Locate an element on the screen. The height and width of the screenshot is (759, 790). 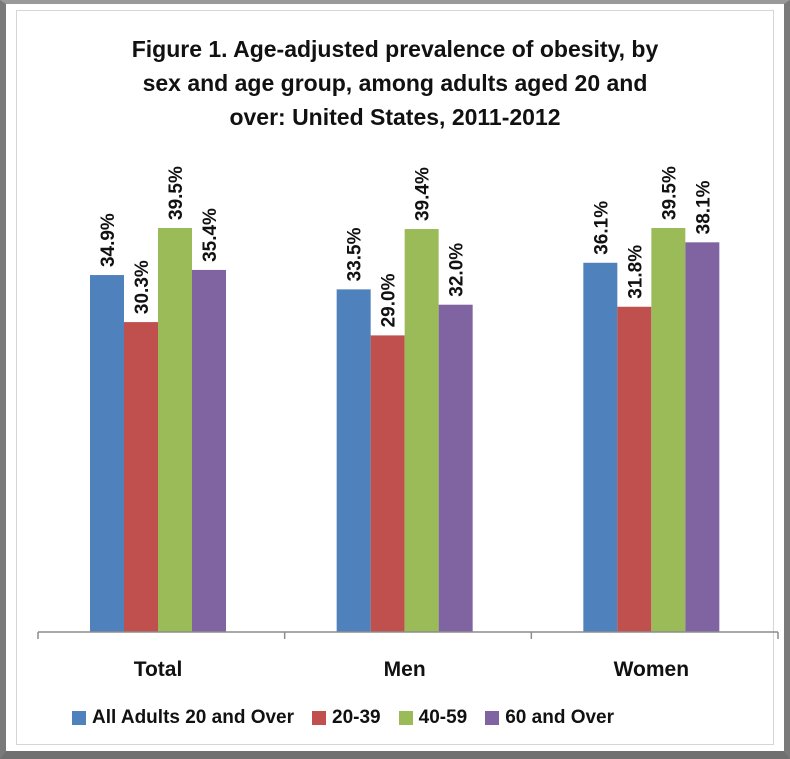
data-label-total-40-59: 39.5% is located at coordinates (176, 193).